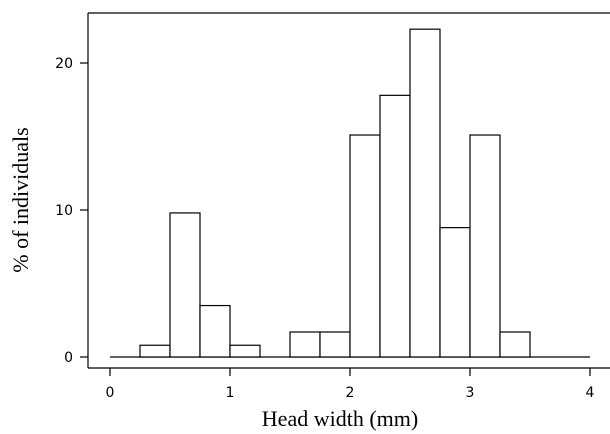  What do you see at coordinates (470, 393) in the screenshot?
I see `x-tick-label-3: 3` at bounding box center [470, 393].